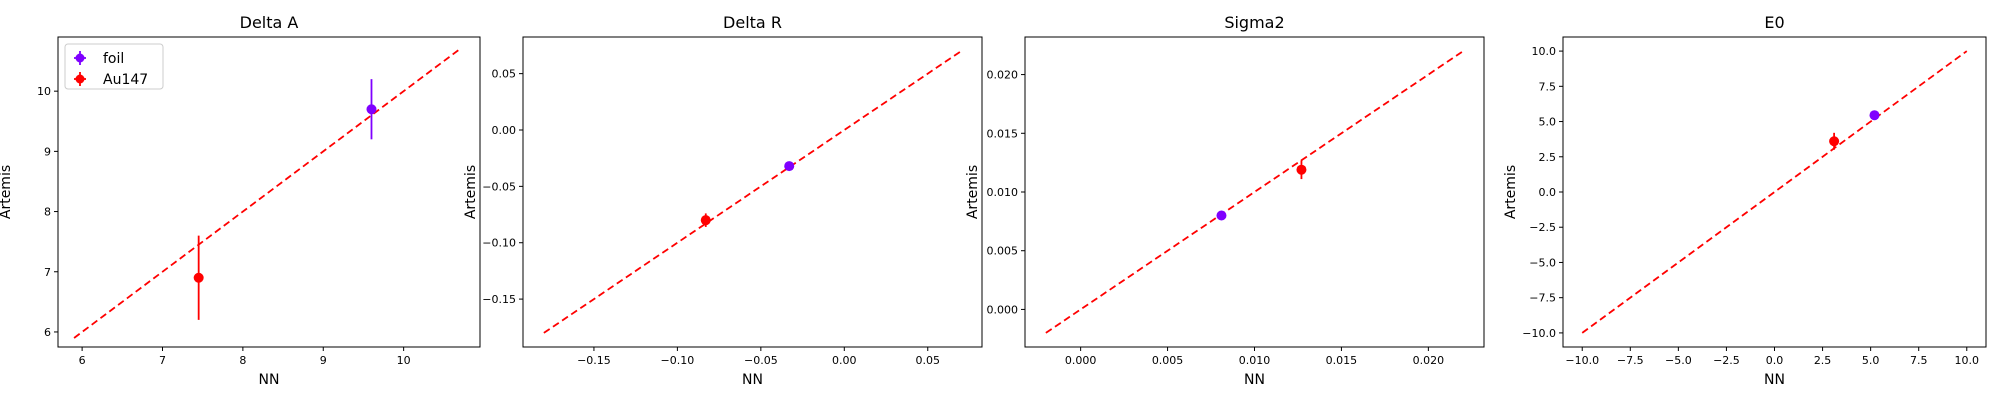 Image resolution: width=2000 pixels, height=400 pixels. Describe the element at coordinates (1429, 360) in the screenshot. I see `x-tick-label: 0.020` at that location.